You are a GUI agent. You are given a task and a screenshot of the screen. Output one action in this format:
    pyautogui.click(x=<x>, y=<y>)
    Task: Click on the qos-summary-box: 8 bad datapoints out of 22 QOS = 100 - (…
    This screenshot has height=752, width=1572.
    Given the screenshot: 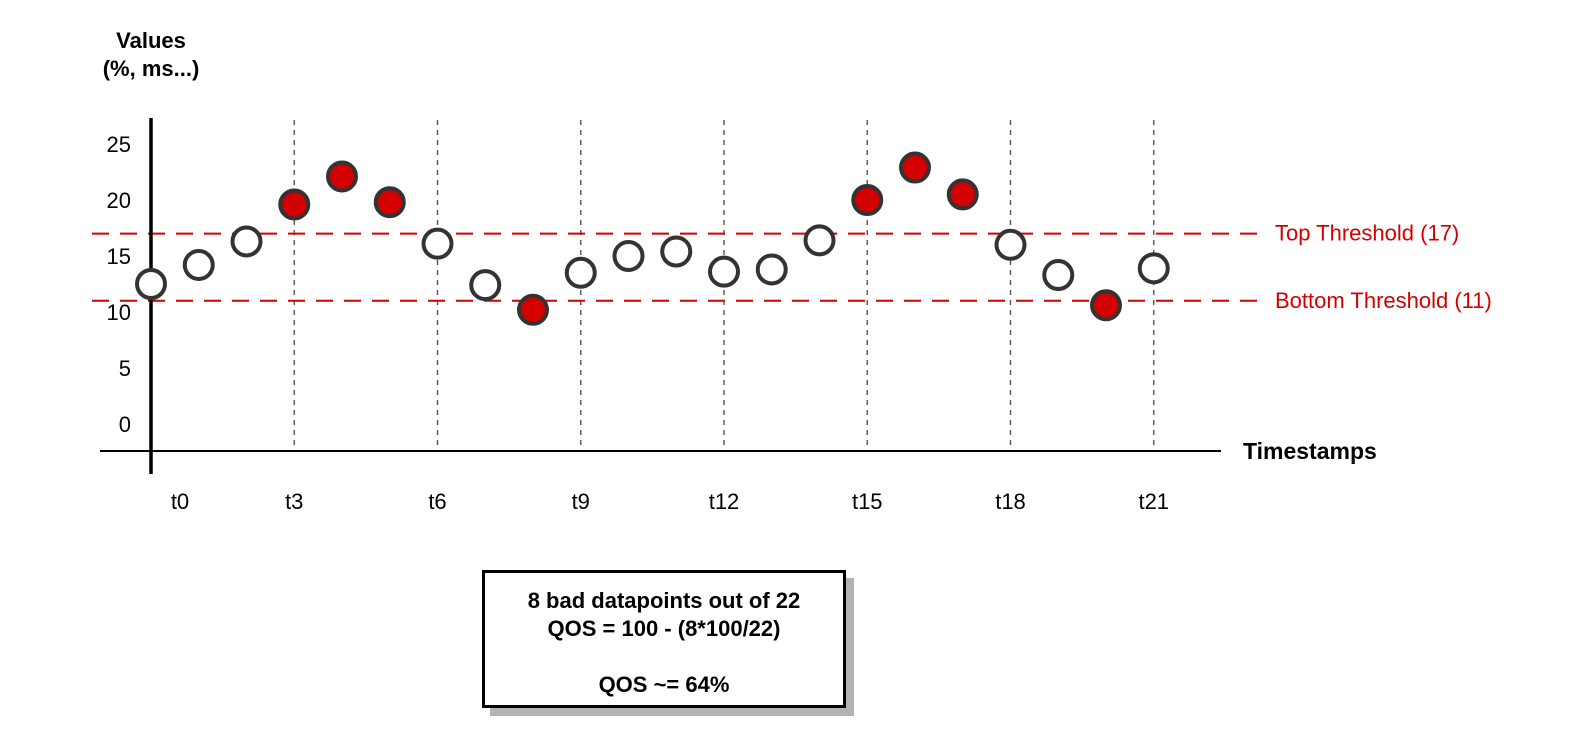 What is the action you would take?
    pyautogui.click(x=664, y=639)
    